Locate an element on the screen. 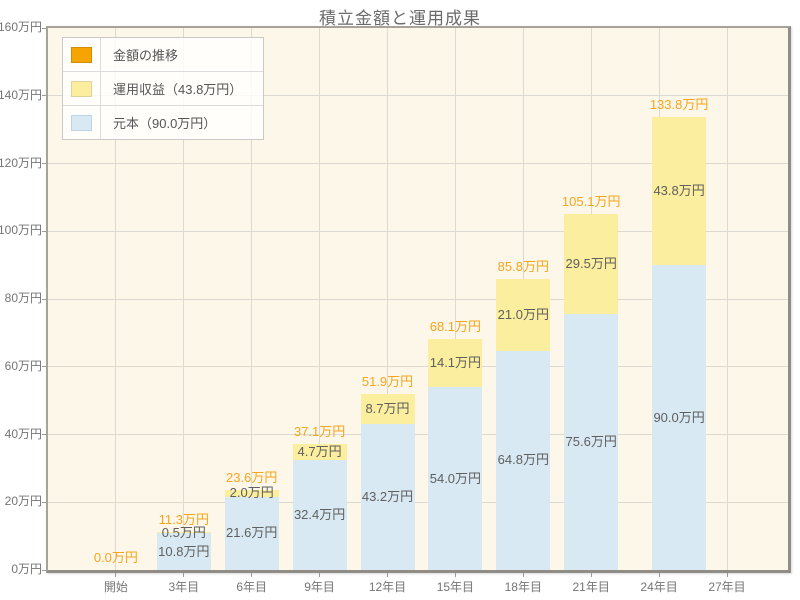 The height and width of the screenshot is (600, 800). profit-value-label: 14.1万円 is located at coordinates (455, 363).